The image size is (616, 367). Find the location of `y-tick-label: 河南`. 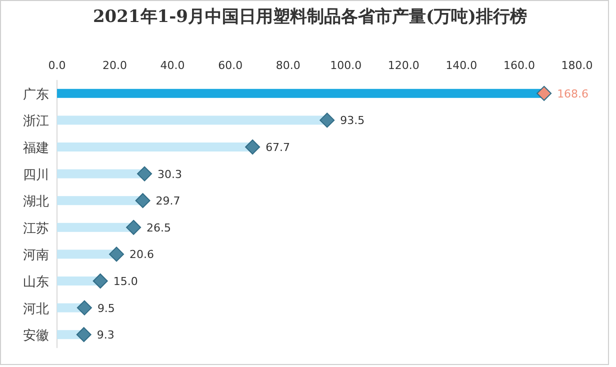

y-tick-label: 河南 is located at coordinates (36, 256).